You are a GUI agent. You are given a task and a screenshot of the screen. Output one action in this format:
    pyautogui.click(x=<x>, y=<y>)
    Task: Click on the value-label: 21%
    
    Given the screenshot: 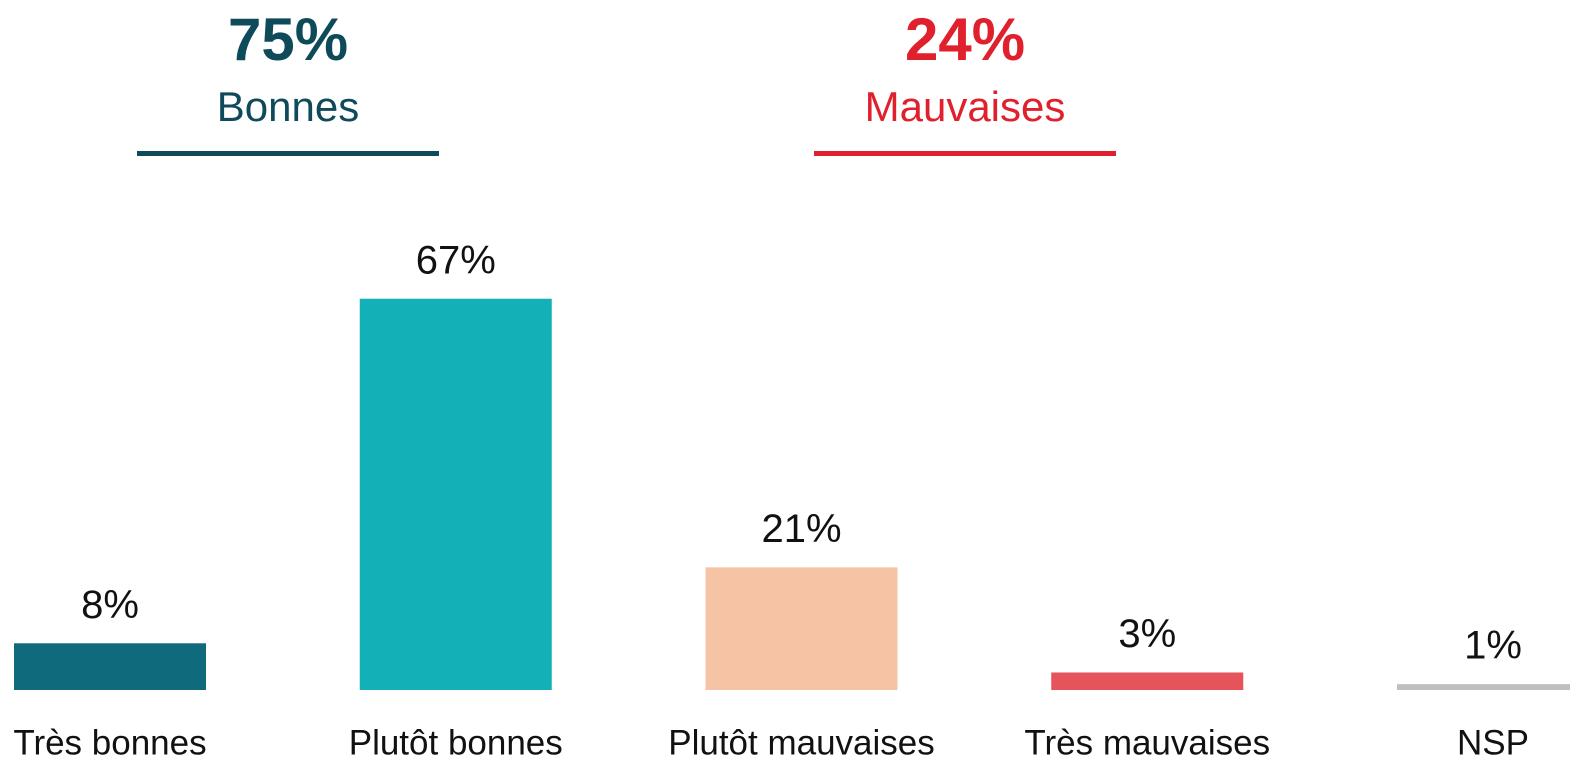 What is the action you would take?
    pyautogui.click(x=801, y=529)
    